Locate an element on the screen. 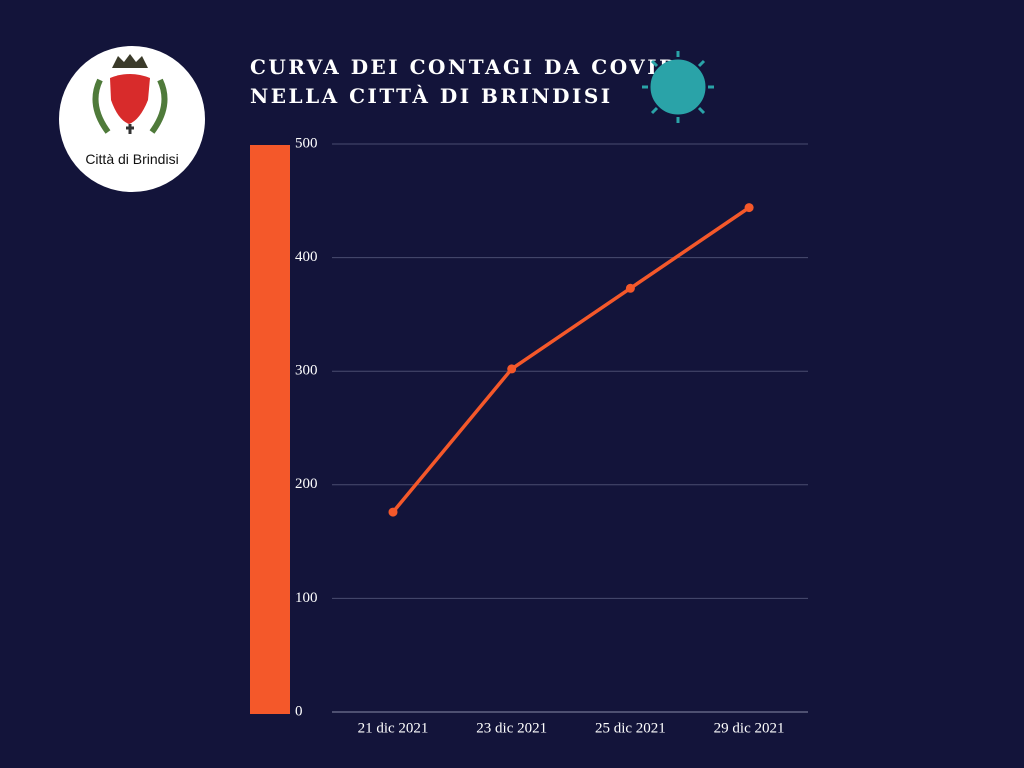 The width and height of the screenshot is (1024, 768). logo: Città di Brindisi is located at coordinates (132, 119).